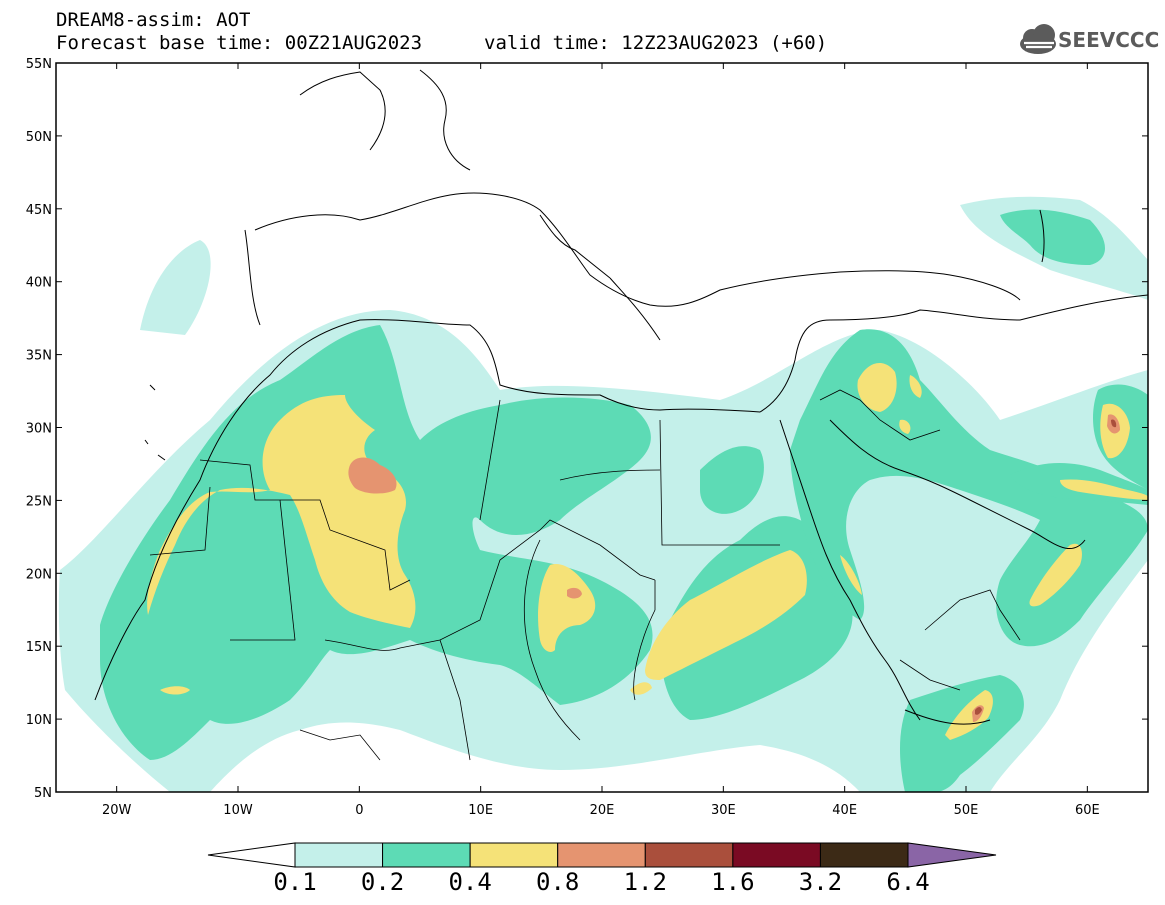 Image resolution: width=1165 pixels, height=905 pixels. Describe the element at coordinates (39, 137) in the screenshot. I see `lat-tick-label: 50N` at that location.